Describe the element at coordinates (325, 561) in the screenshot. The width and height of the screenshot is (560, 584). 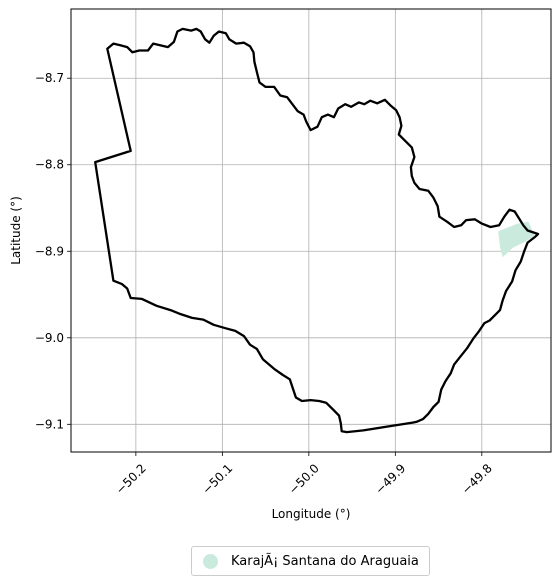
I see `legend-label: KarajÃ¡ Santana do Araguaia` at that location.